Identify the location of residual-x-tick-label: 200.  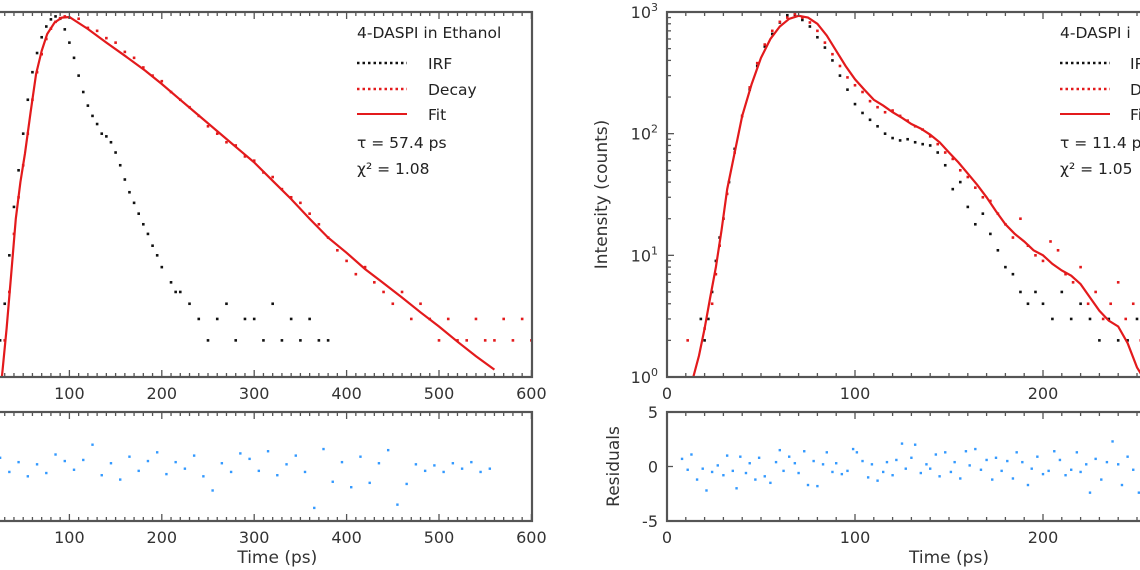
(1043, 537).